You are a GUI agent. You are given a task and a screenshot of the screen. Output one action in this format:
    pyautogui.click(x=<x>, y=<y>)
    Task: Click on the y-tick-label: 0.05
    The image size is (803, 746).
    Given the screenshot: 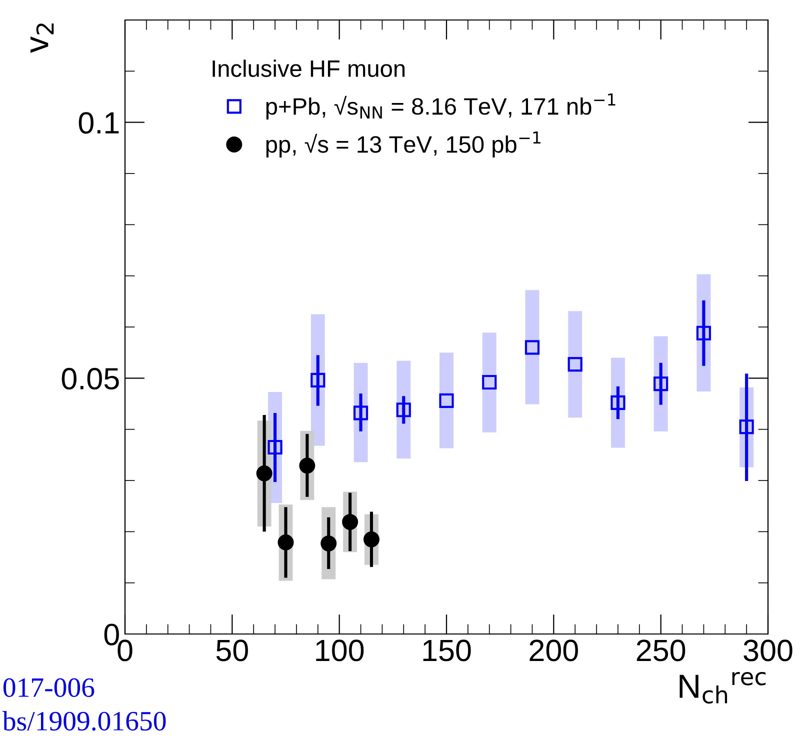 What is the action you would take?
    pyautogui.click(x=90, y=379)
    